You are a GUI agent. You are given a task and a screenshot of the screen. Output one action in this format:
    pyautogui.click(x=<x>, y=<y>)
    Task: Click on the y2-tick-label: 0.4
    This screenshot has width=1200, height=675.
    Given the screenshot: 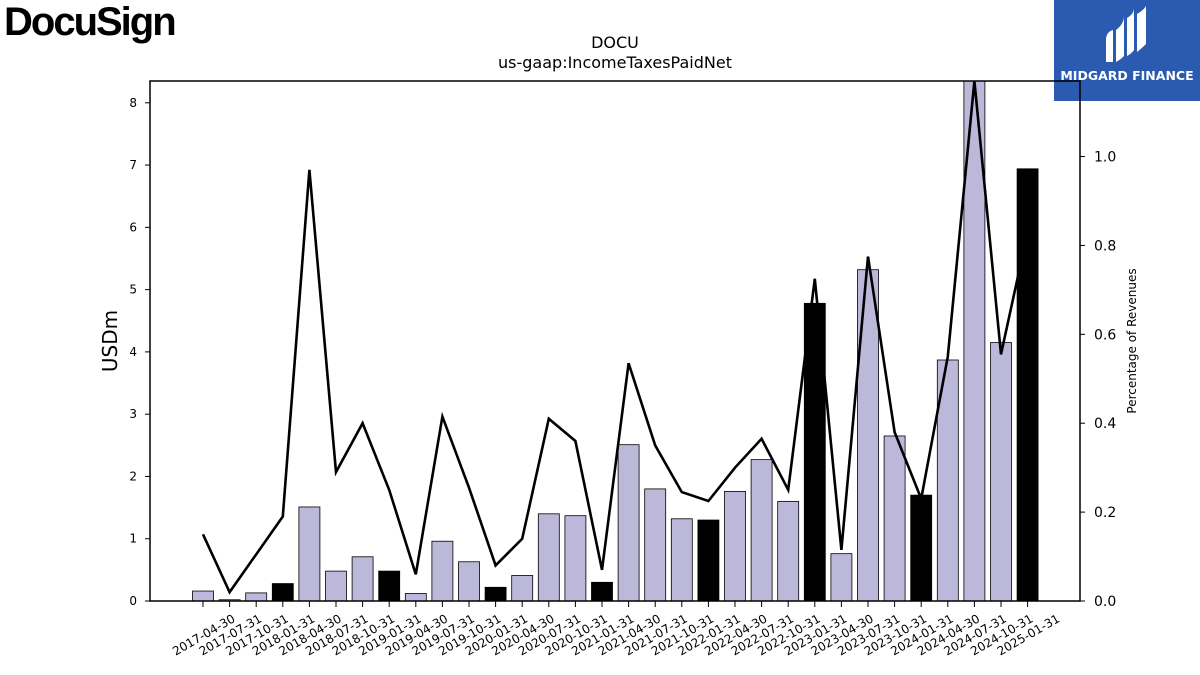 What is the action you would take?
    pyautogui.click(x=1105, y=424)
    